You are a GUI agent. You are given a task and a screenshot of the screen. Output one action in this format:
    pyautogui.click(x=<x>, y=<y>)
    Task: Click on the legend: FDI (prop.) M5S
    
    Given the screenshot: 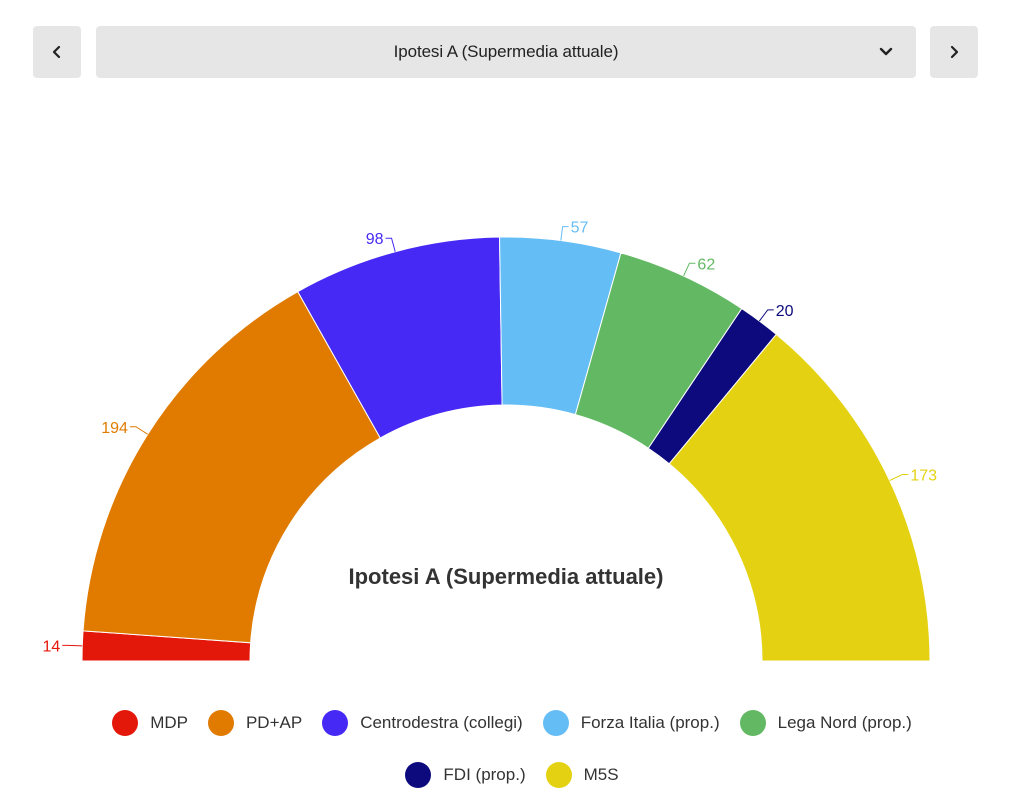 What is the action you would take?
    pyautogui.click(x=512, y=775)
    